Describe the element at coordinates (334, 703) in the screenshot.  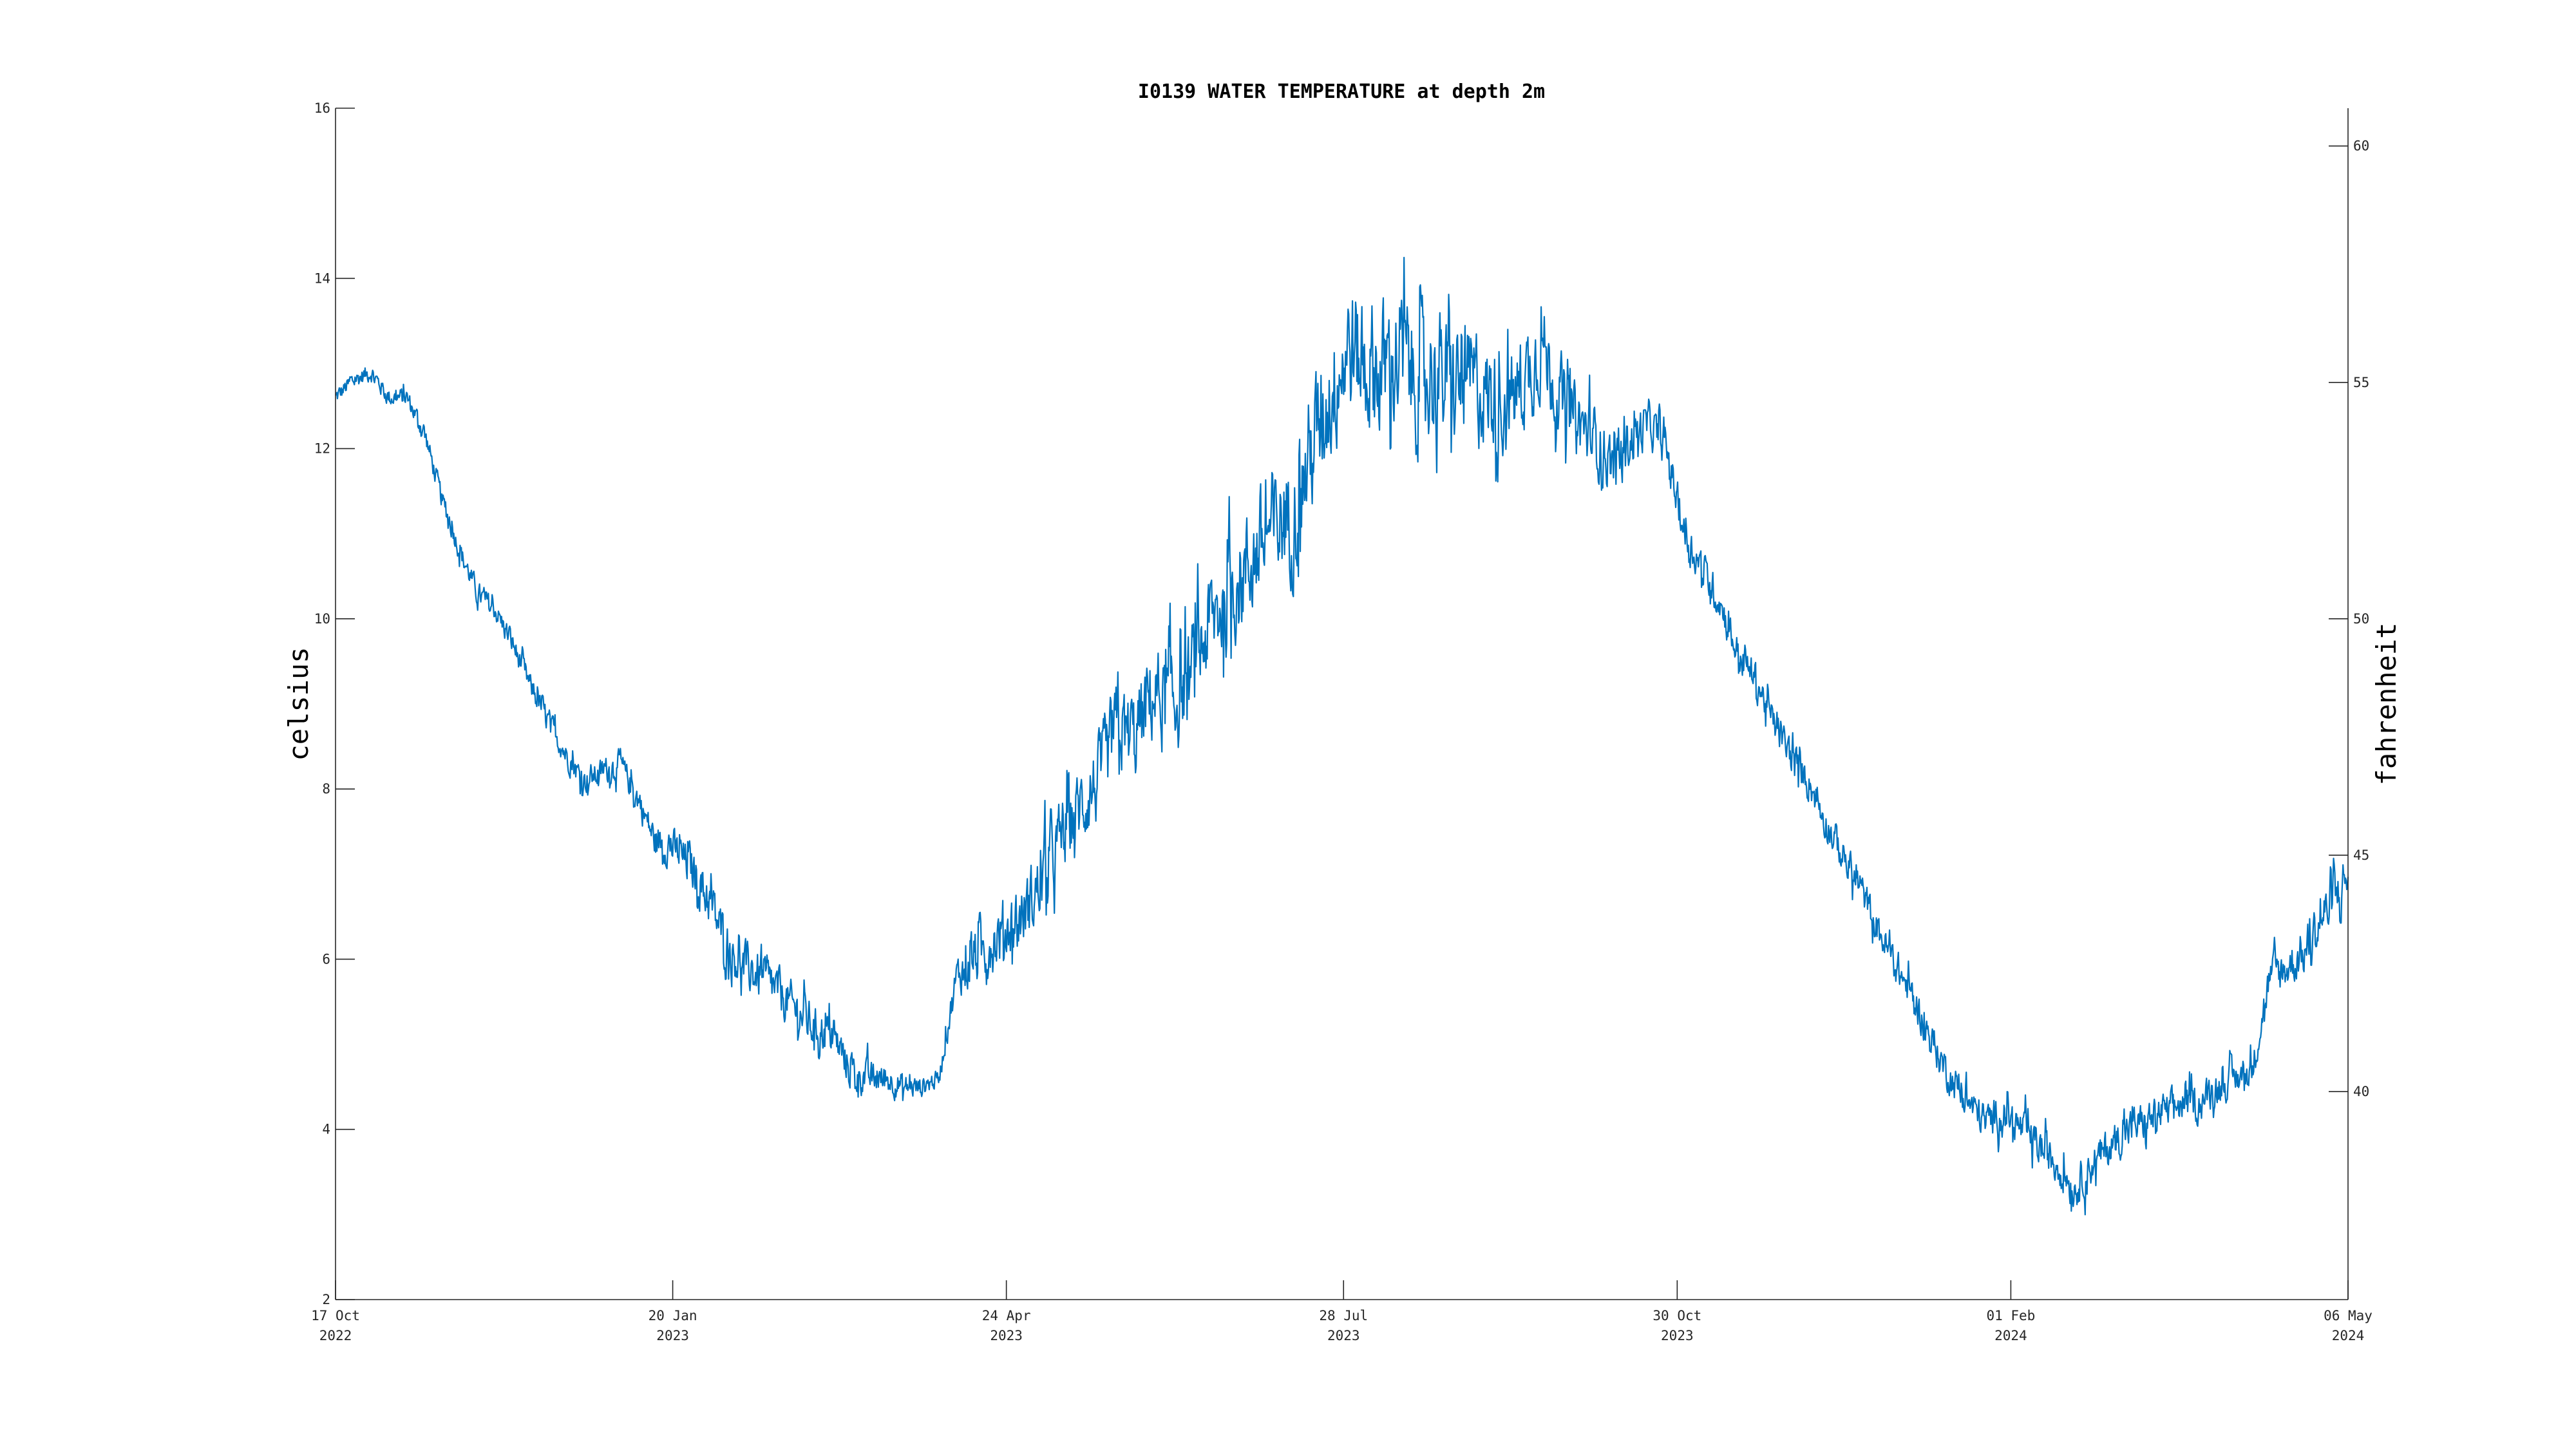
I see `left-y-axis: 2 4 6 8 10 12 14 16` at that location.